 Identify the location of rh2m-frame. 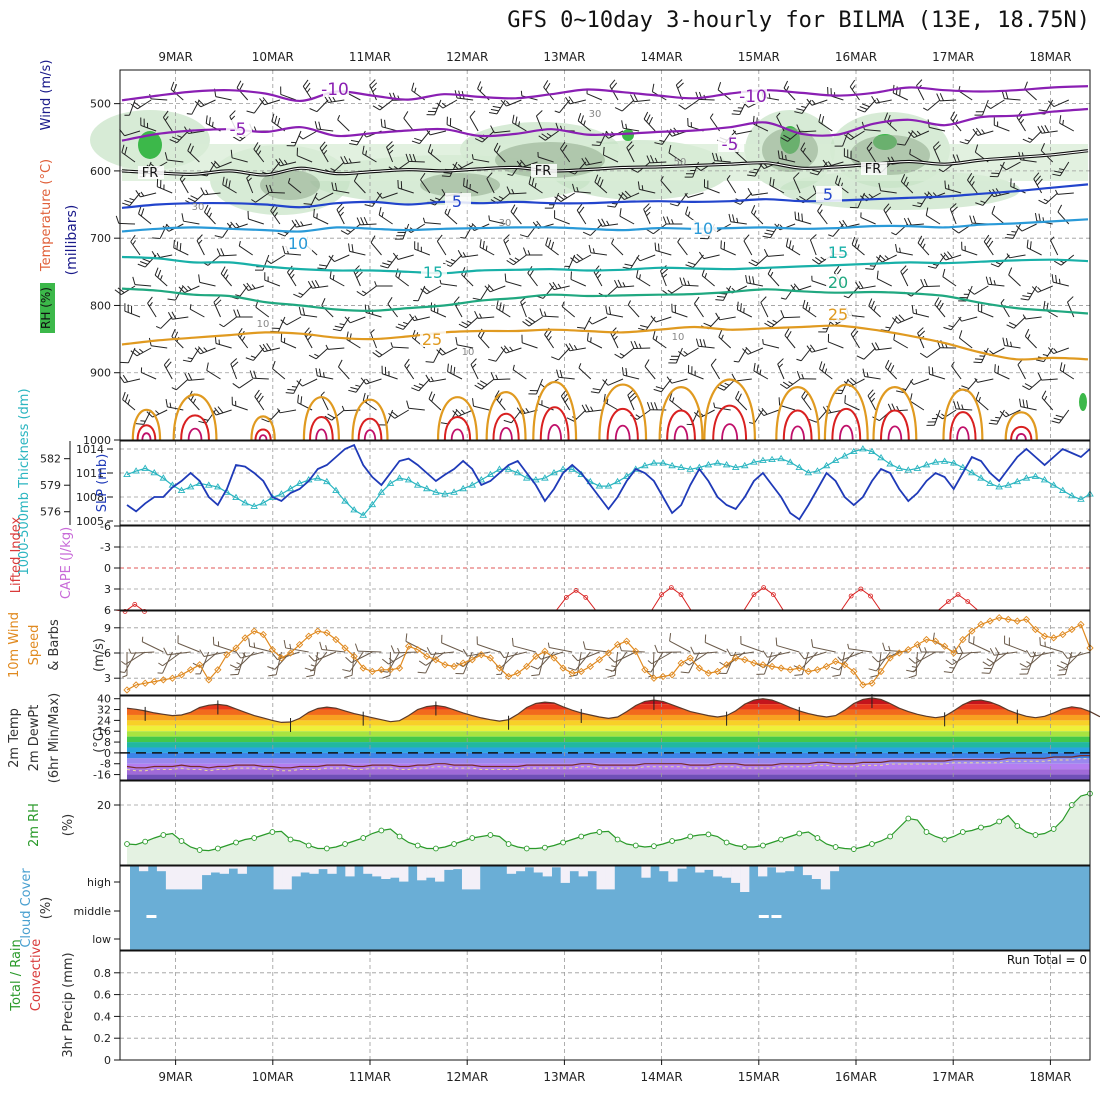
(605, 823).